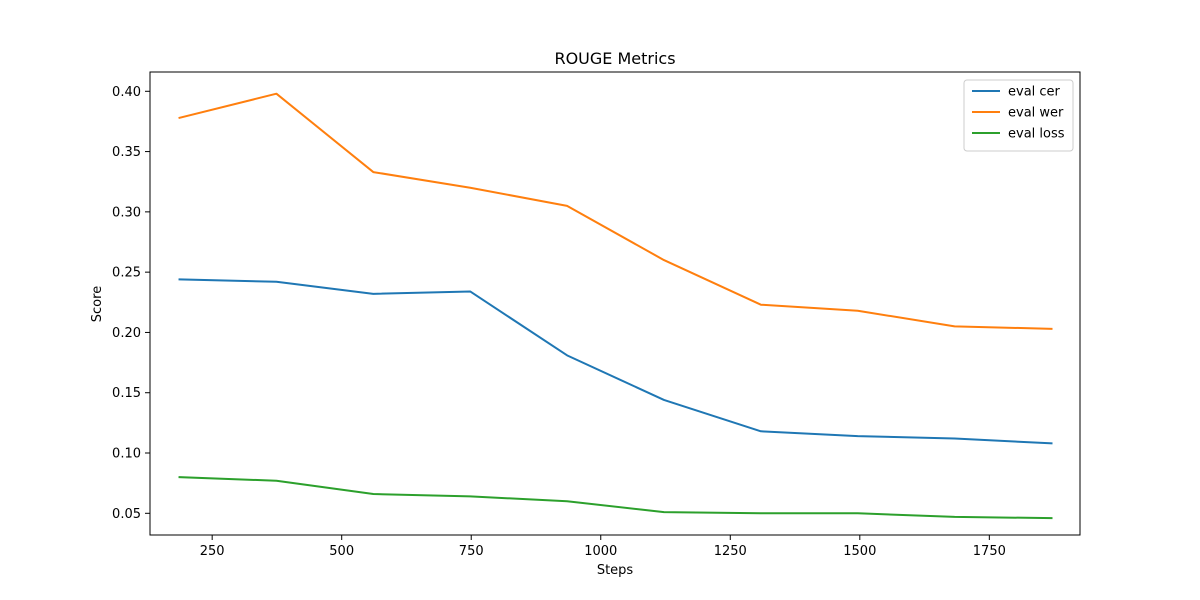 Image resolution: width=1200 pixels, height=600 pixels. What do you see at coordinates (126, 273) in the screenshot?
I see `y-tick-label: 0.25` at bounding box center [126, 273].